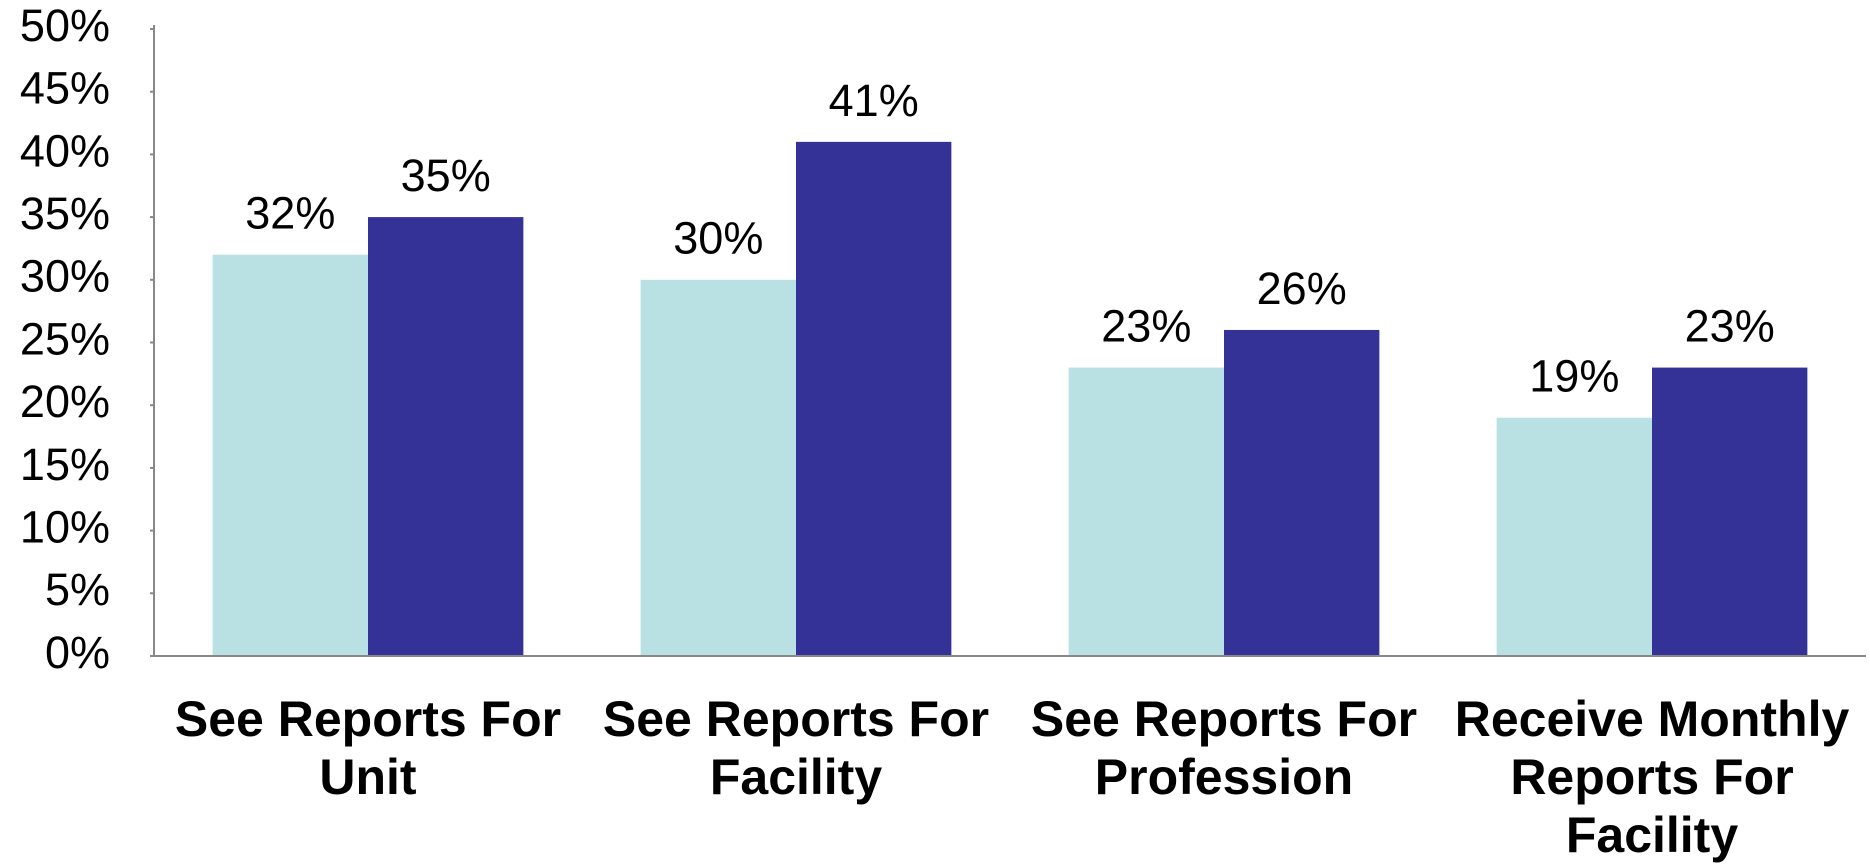 The height and width of the screenshot is (866, 1870). Describe the element at coordinates (65, 150) in the screenshot. I see `y-tick-label: 40%` at that location.